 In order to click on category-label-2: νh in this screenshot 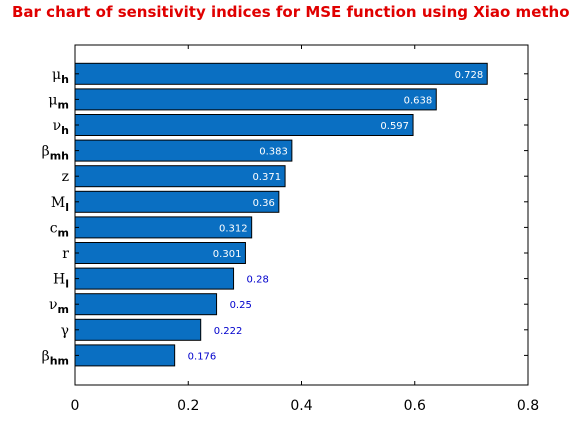, I will do `click(61, 127)`.